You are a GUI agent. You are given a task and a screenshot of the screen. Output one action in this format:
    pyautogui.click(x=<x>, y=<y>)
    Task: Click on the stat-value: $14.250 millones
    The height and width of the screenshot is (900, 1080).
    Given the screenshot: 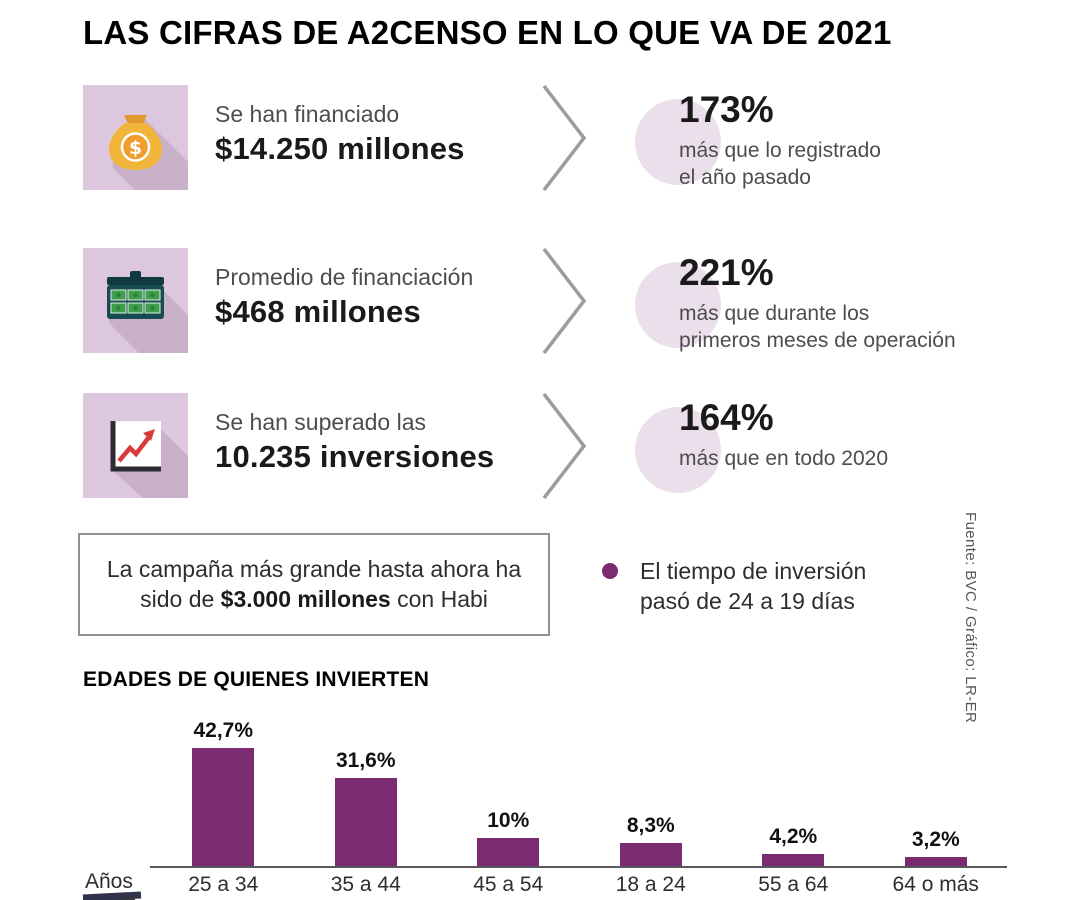 What is the action you would take?
    pyautogui.click(x=340, y=148)
    